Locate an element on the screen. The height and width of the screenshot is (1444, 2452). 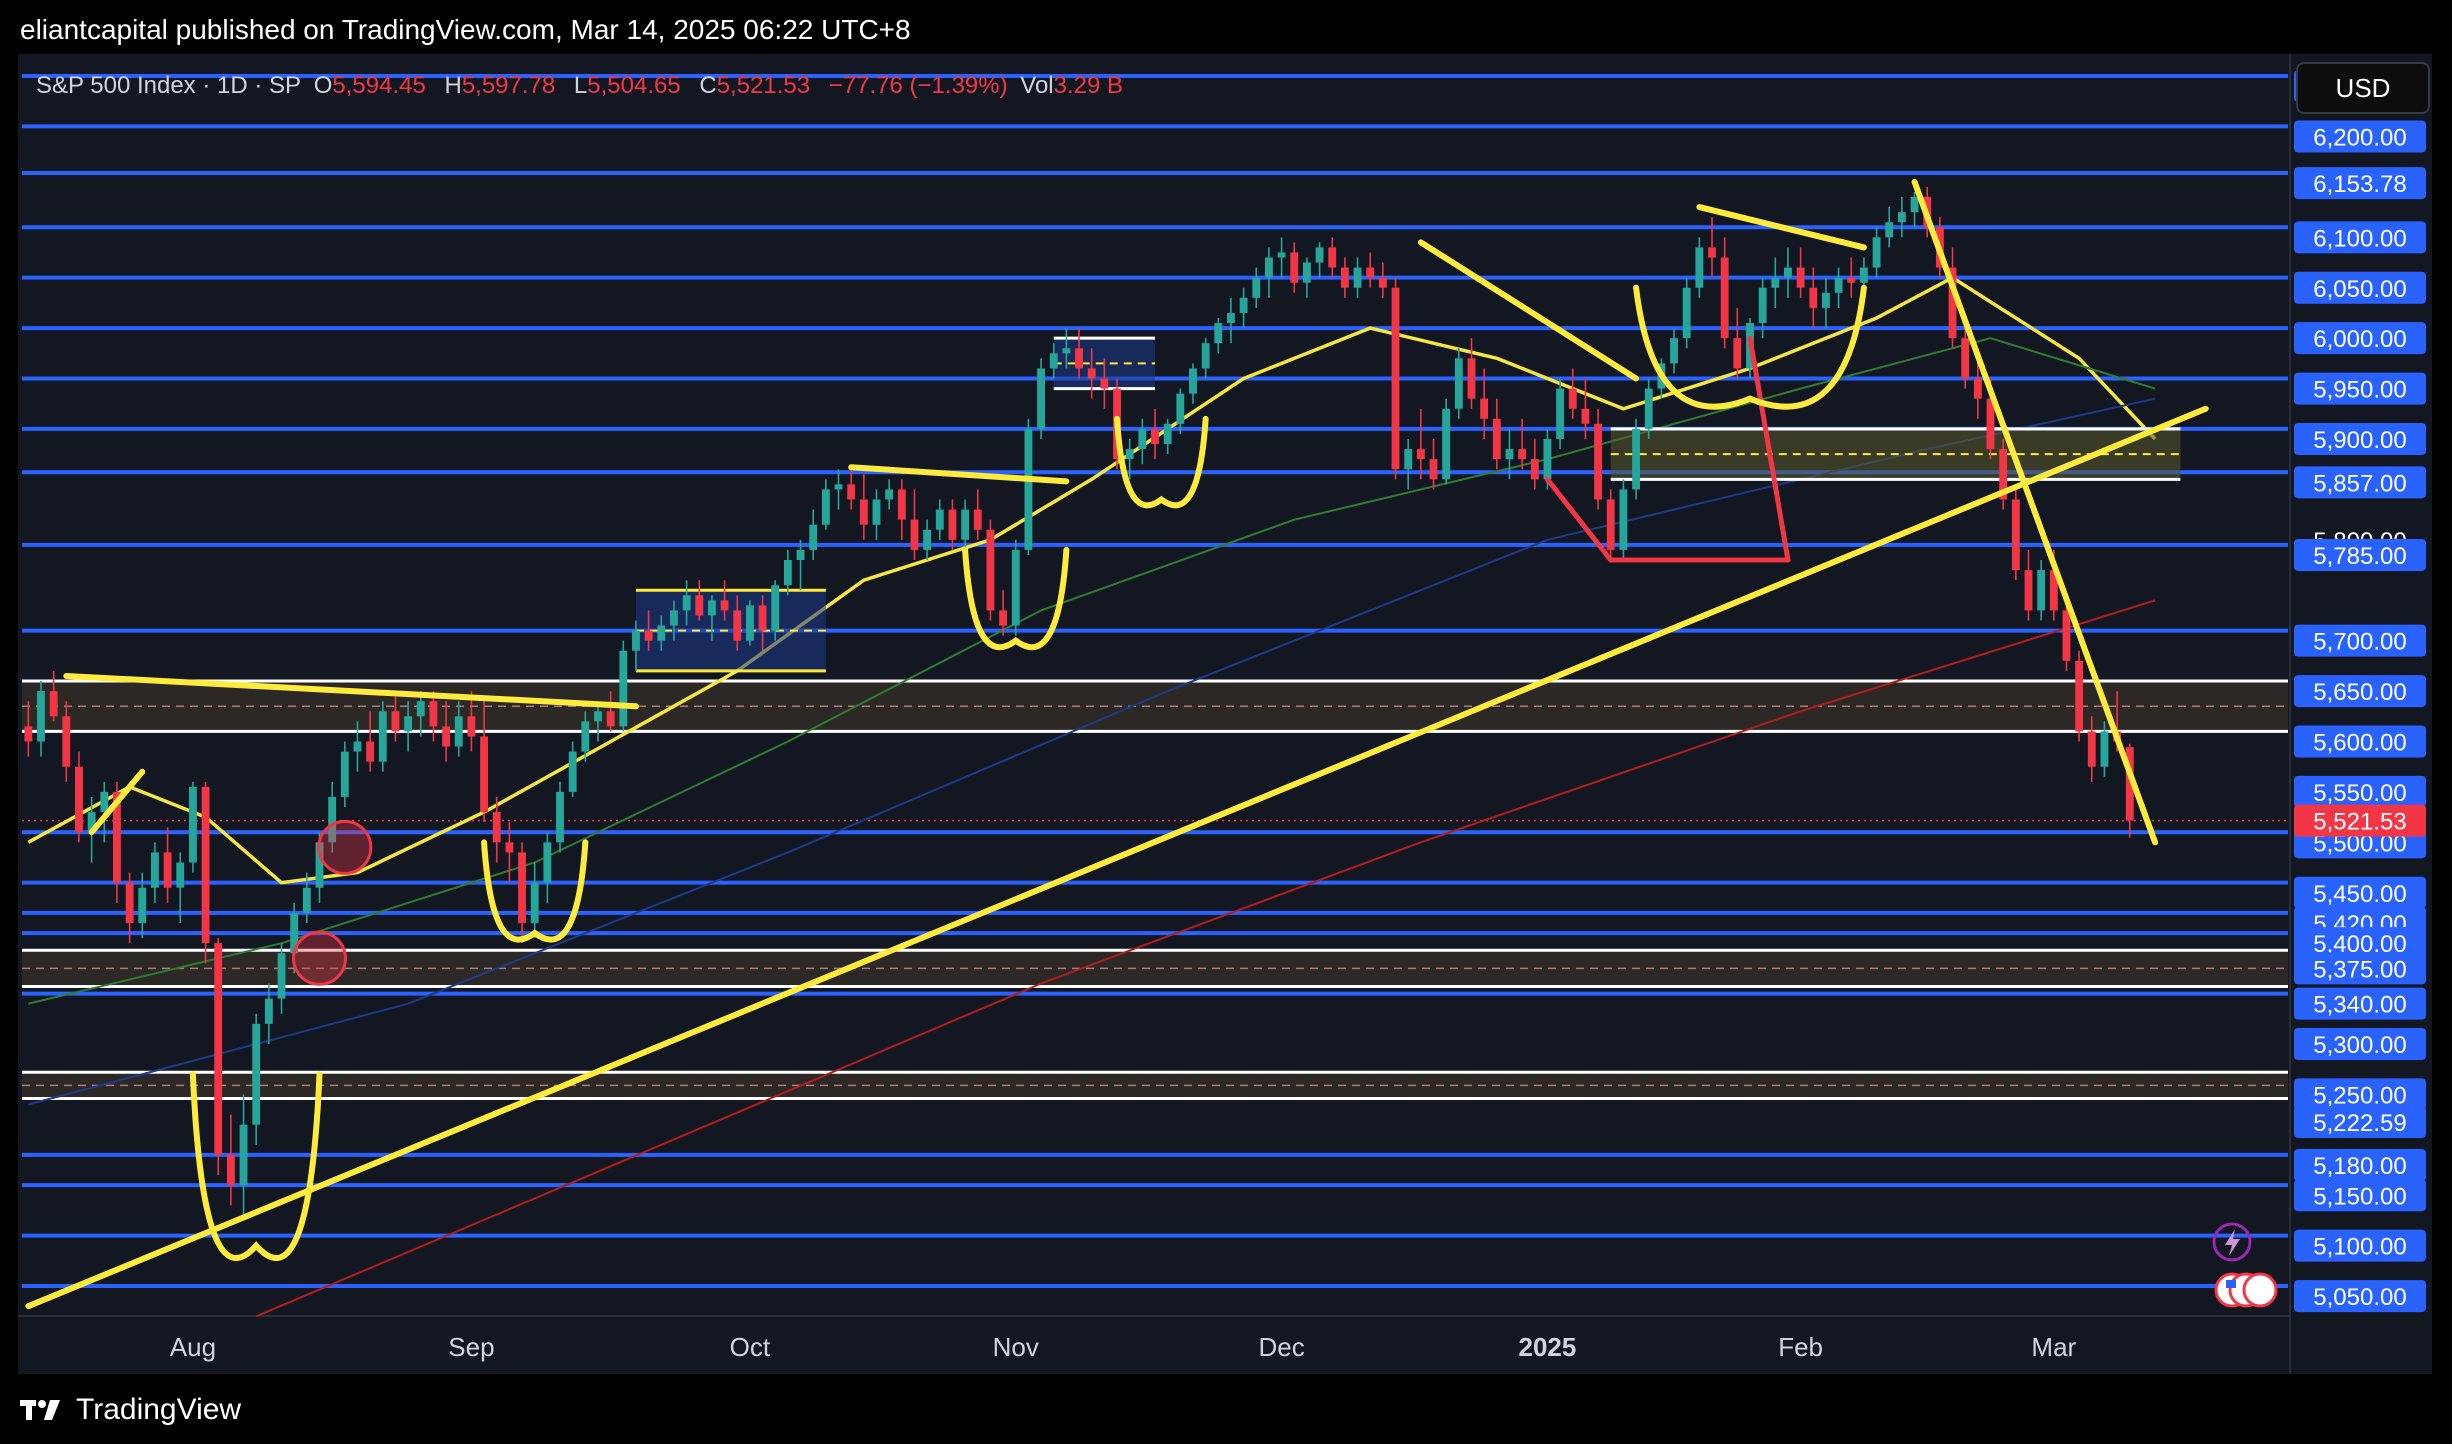
currency-button: USD is located at coordinates (2363, 88).